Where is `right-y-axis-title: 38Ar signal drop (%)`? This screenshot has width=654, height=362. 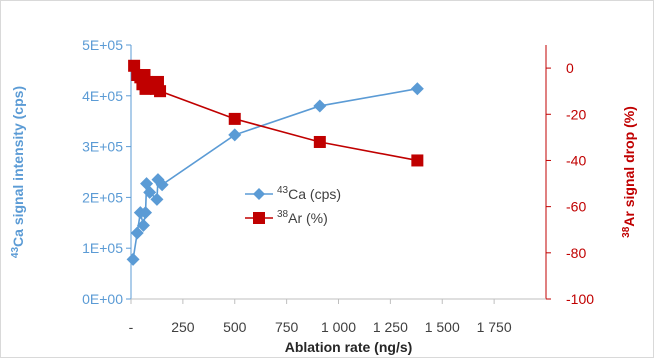 right-y-axis-title: 38Ar signal drop (%) is located at coordinates (629, 172).